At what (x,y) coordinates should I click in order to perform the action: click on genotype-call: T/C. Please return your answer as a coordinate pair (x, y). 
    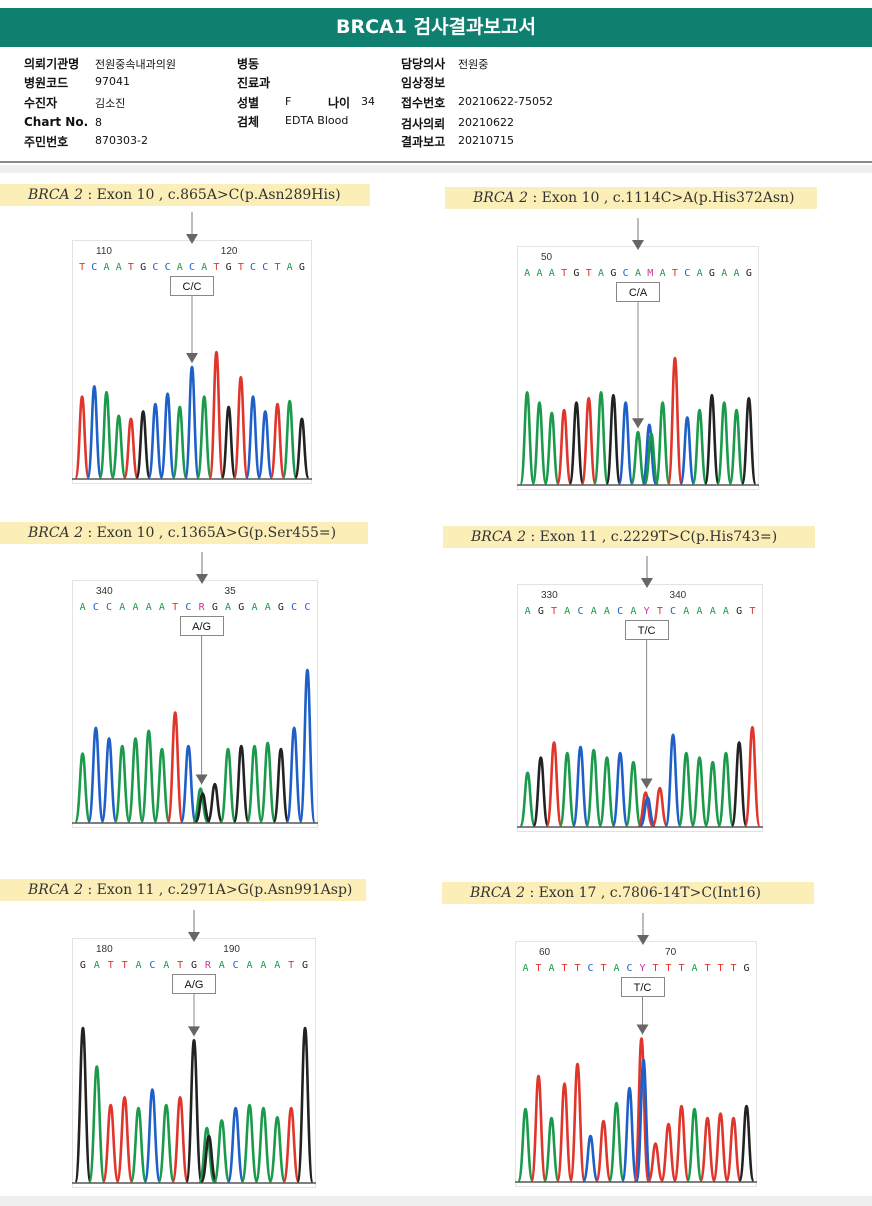
    Looking at the image, I should click on (642, 987).